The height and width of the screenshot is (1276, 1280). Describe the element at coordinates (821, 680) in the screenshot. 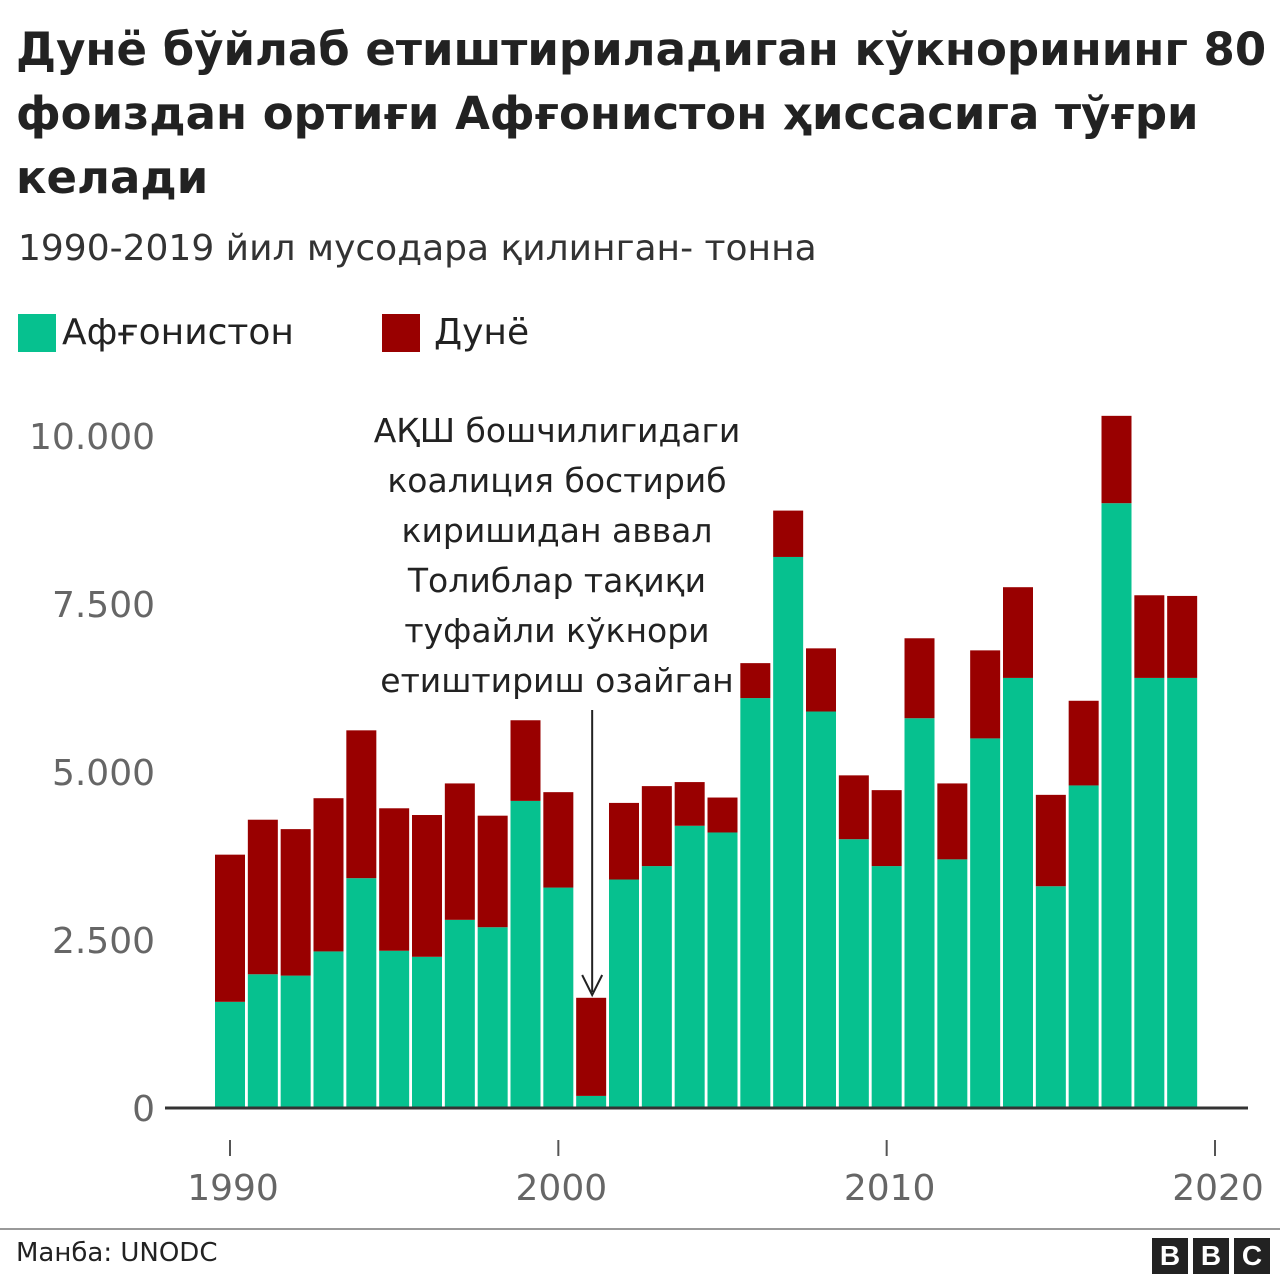

I see `bar-world-2008` at that location.